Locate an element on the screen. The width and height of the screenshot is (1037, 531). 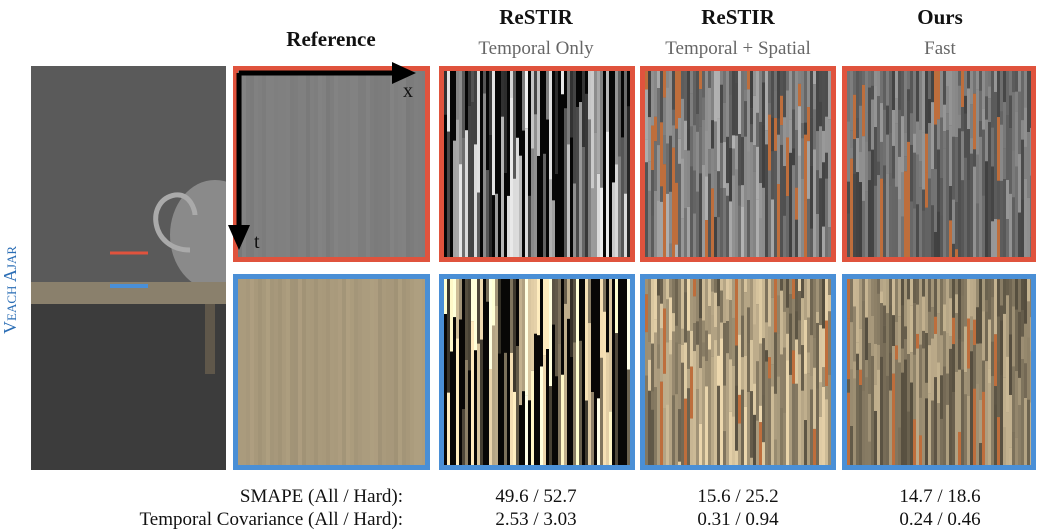
panel-border is located at coordinates (537, 164).